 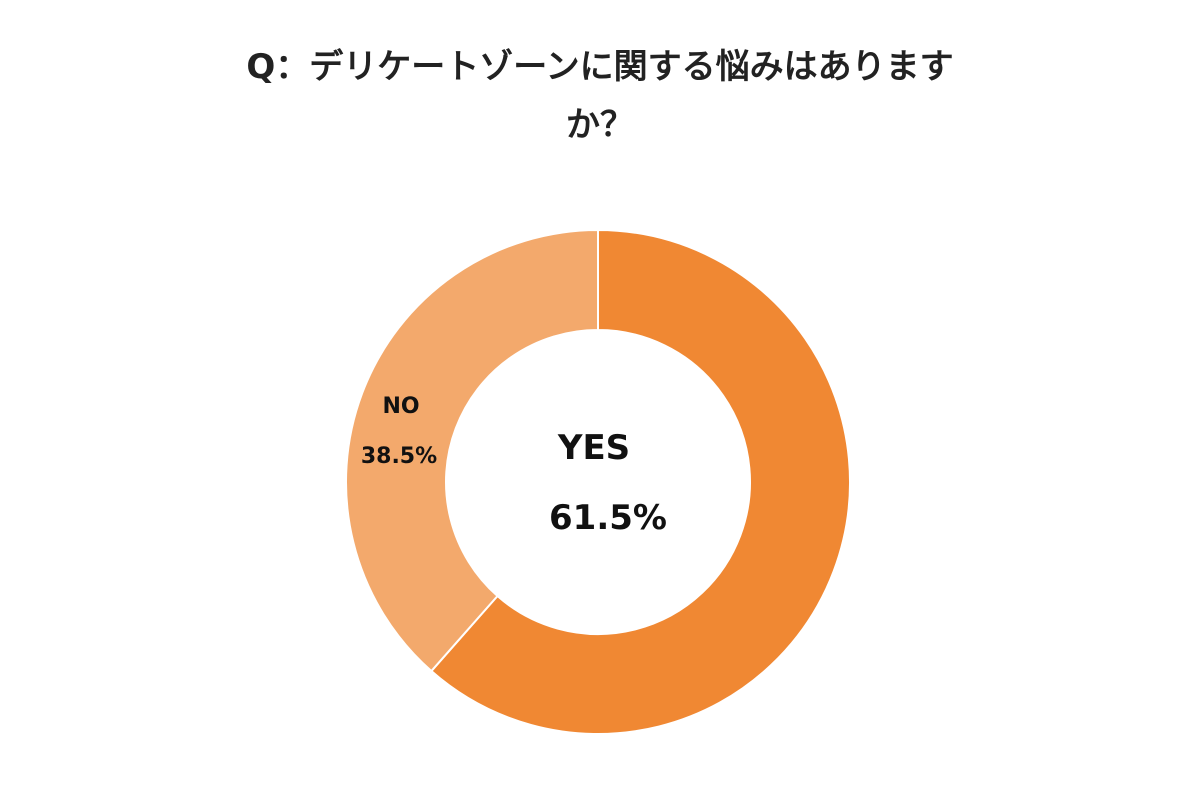 I want to click on chart-title-line-2: か？, so click(x=600, y=125).